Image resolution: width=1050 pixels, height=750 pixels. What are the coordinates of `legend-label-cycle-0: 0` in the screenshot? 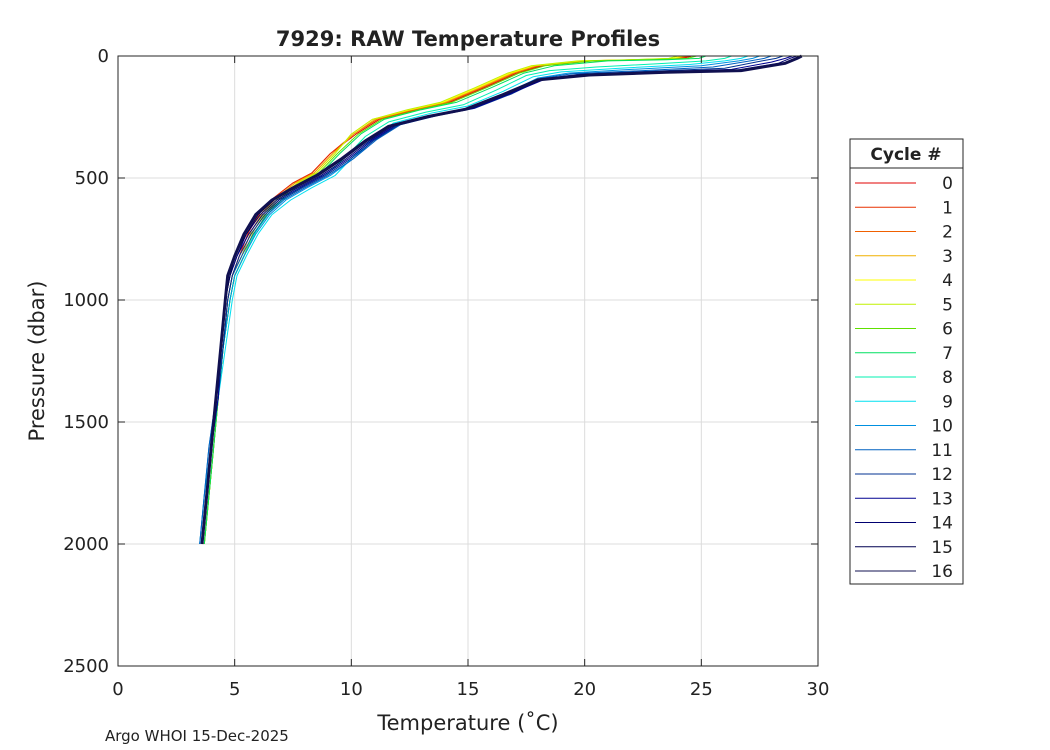 It's located at (947, 184).